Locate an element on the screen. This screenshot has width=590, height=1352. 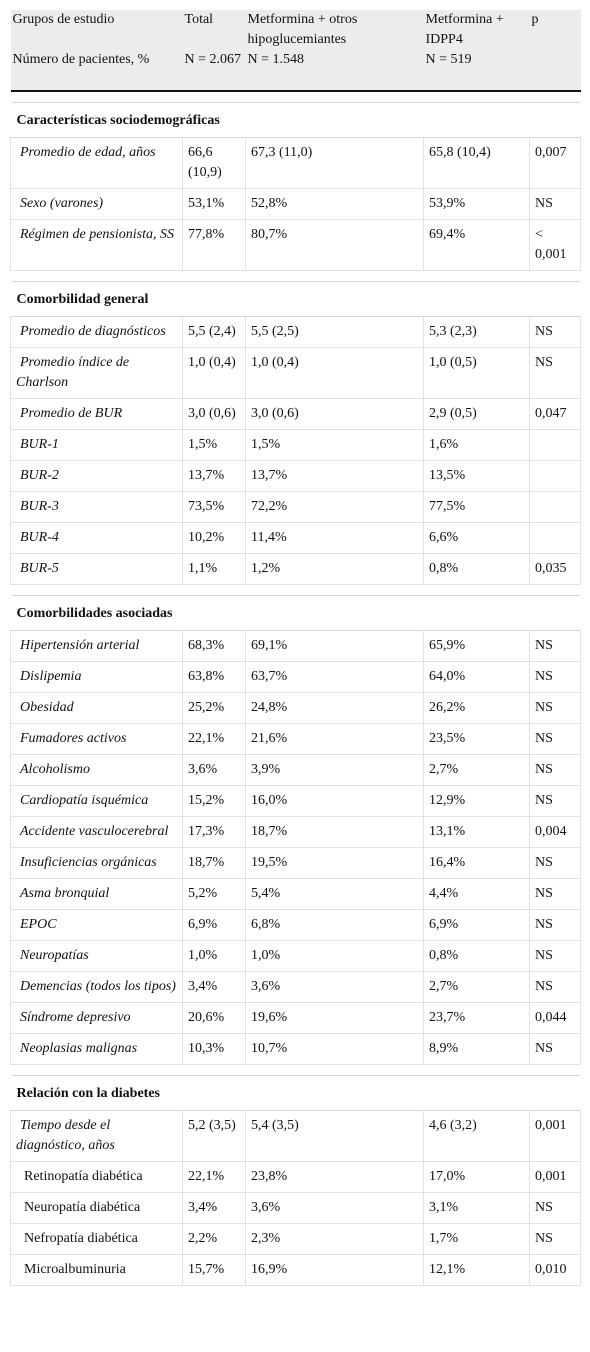
value-cell: 0,8% is located at coordinates (476, 569).